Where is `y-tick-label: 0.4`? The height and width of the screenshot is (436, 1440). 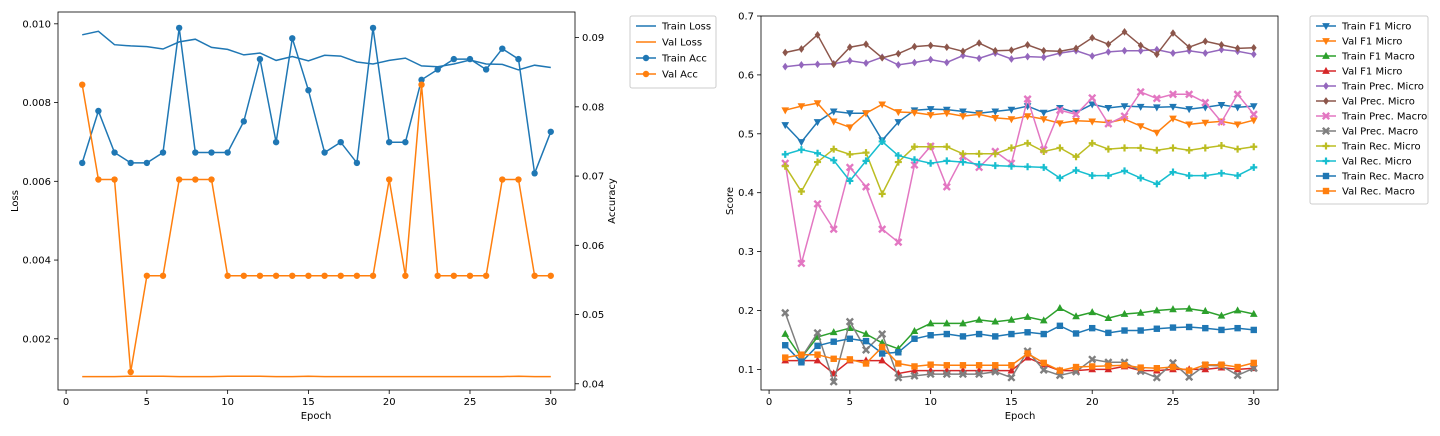 y-tick-label: 0.4 is located at coordinates (746, 193).